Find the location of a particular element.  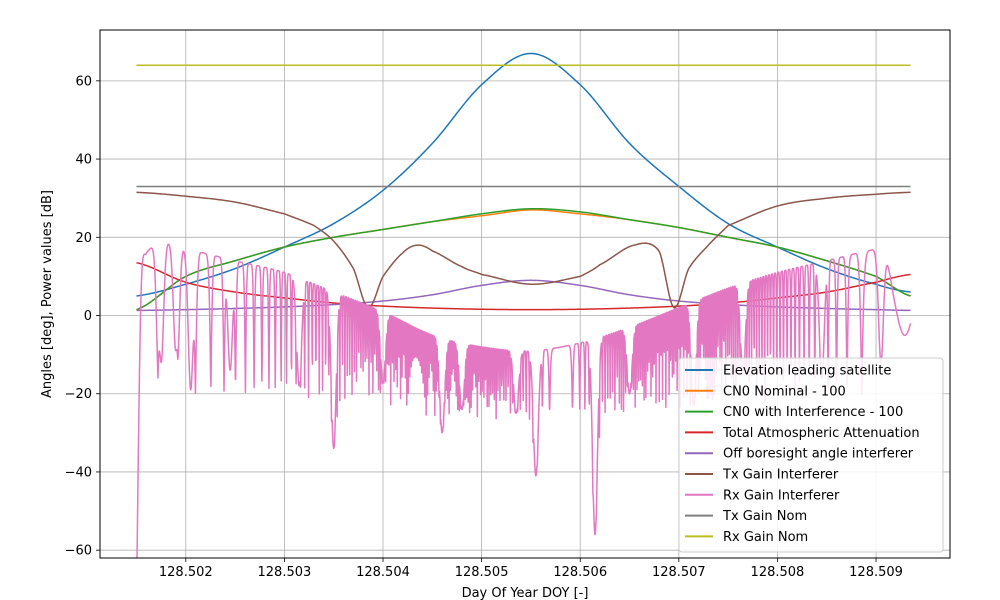

legend-box is located at coordinates (811, 455).